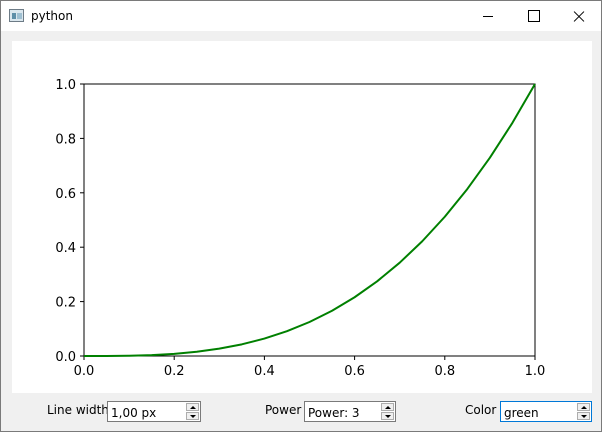 This screenshot has width=602, height=432. What do you see at coordinates (52, 16) in the screenshot?
I see `window-title: python` at bounding box center [52, 16].